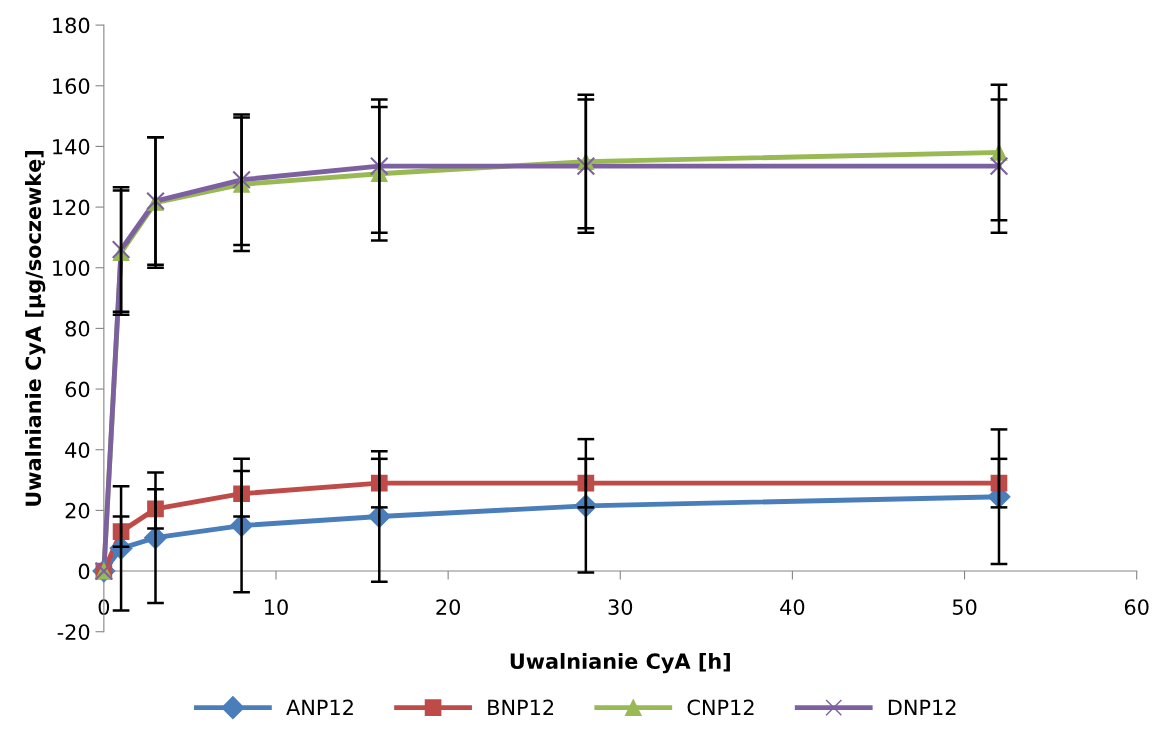 The height and width of the screenshot is (738, 1154). I want to click on legend-label: CNP12, so click(720, 707).